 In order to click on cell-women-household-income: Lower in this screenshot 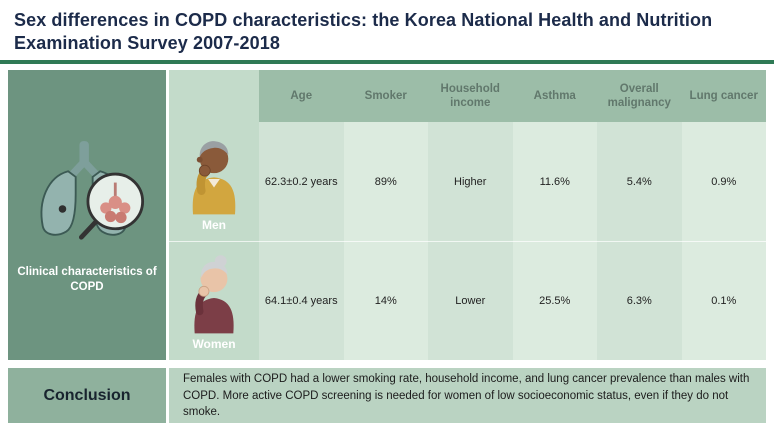, I will do `click(470, 301)`.